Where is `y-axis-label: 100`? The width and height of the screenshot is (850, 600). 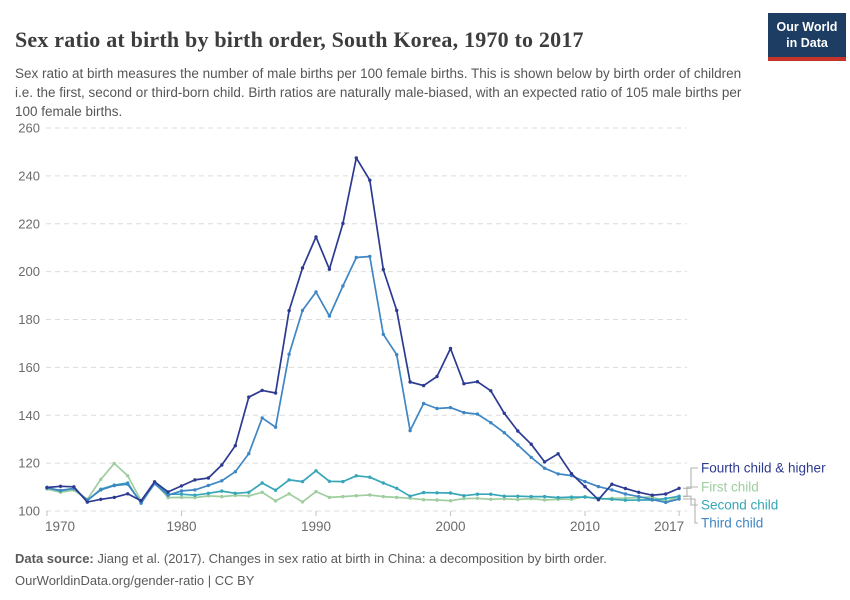
y-axis-label: 100 is located at coordinates (29, 511).